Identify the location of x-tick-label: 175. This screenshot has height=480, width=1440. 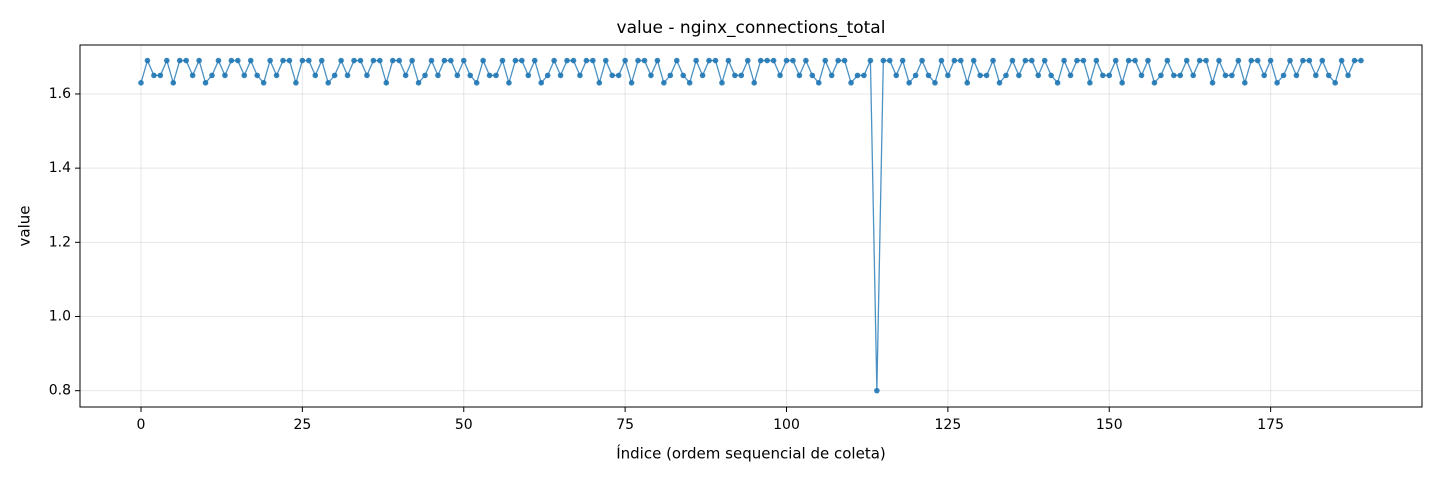
(1270, 425).